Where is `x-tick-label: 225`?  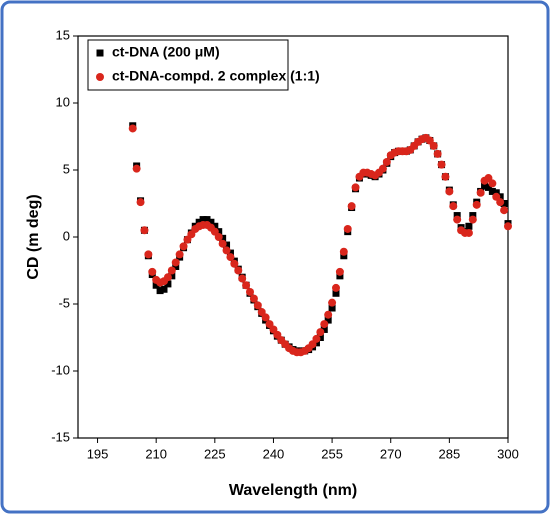 x-tick-label: 225 is located at coordinates (215, 453).